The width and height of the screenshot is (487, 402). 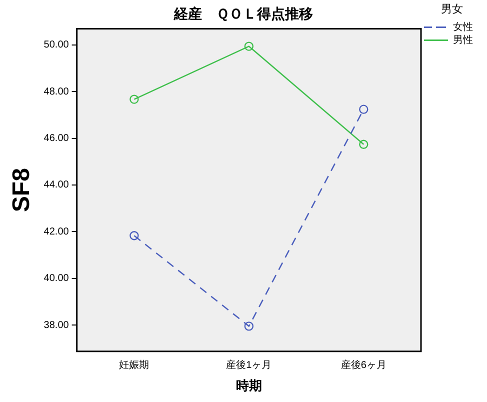 I want to click on legend-label: 女性, so click(x=463, y=26).